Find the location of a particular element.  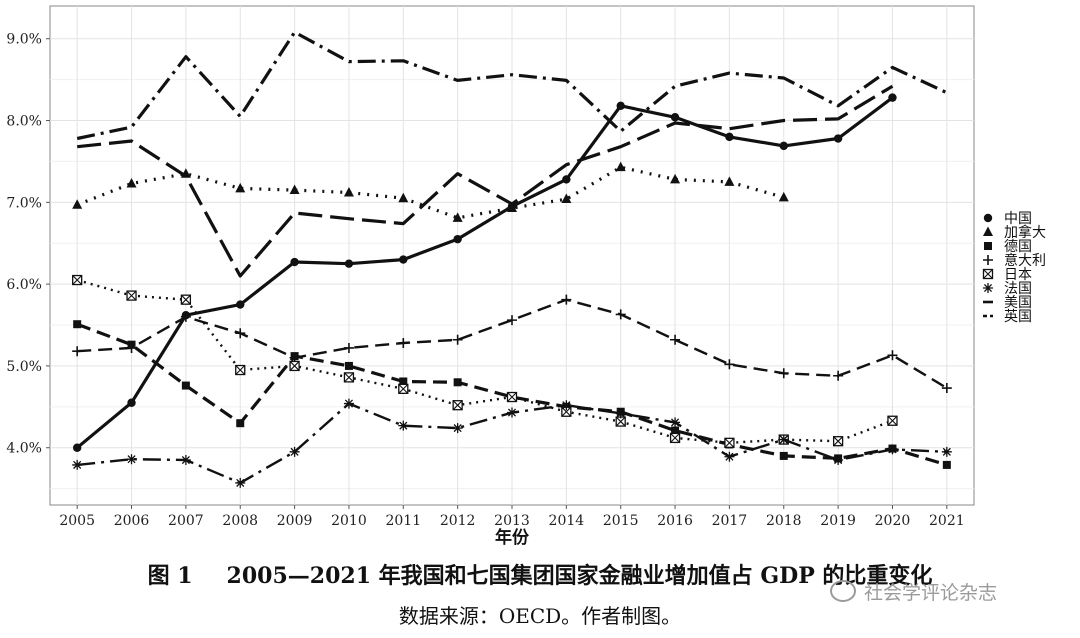

legend-label: 加拿大 is located at coordinates (1025, 232).